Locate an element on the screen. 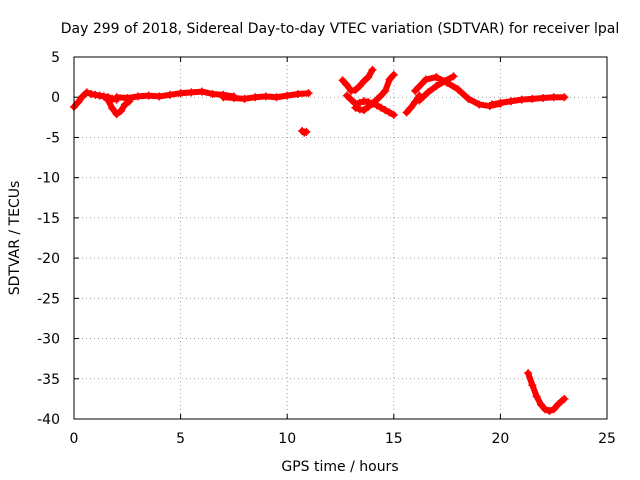  y-tick-label: -20 is located at coordinates (48, 259).